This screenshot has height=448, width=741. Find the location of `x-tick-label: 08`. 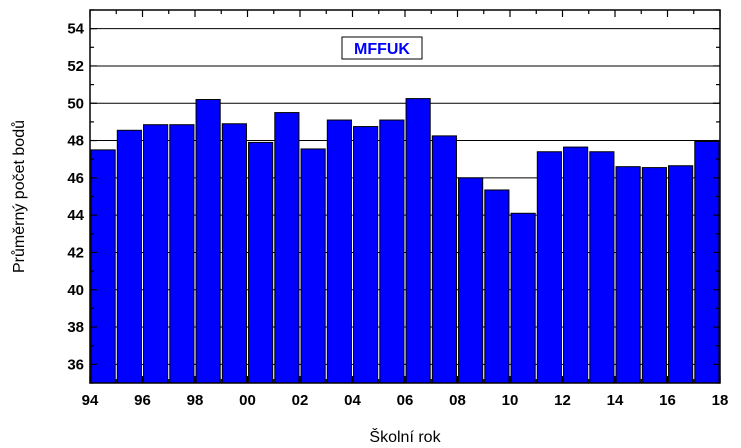

x-tick-label: 08 is located at coordinates (457, 400).